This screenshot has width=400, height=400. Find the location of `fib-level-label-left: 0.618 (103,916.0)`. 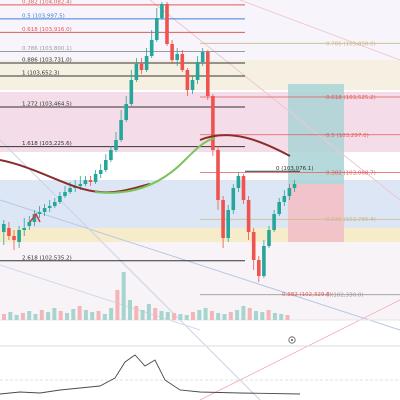

fib-level-label-left: 0.618 (103,916.0) is located at coordinates (47, 30).